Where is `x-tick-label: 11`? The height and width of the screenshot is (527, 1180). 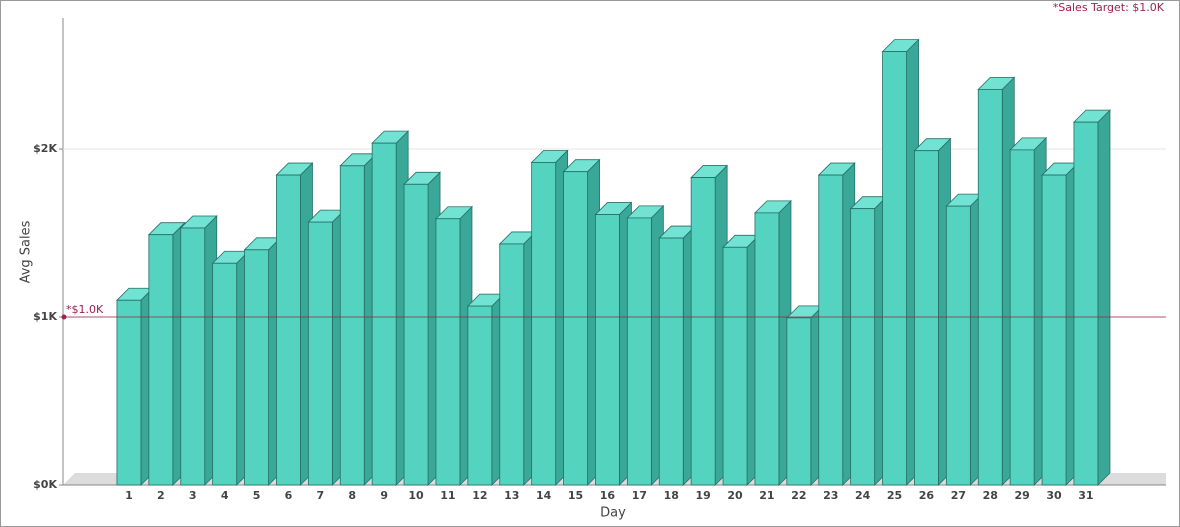
x-tick-label: 11 is located at coordinates (447, 495).